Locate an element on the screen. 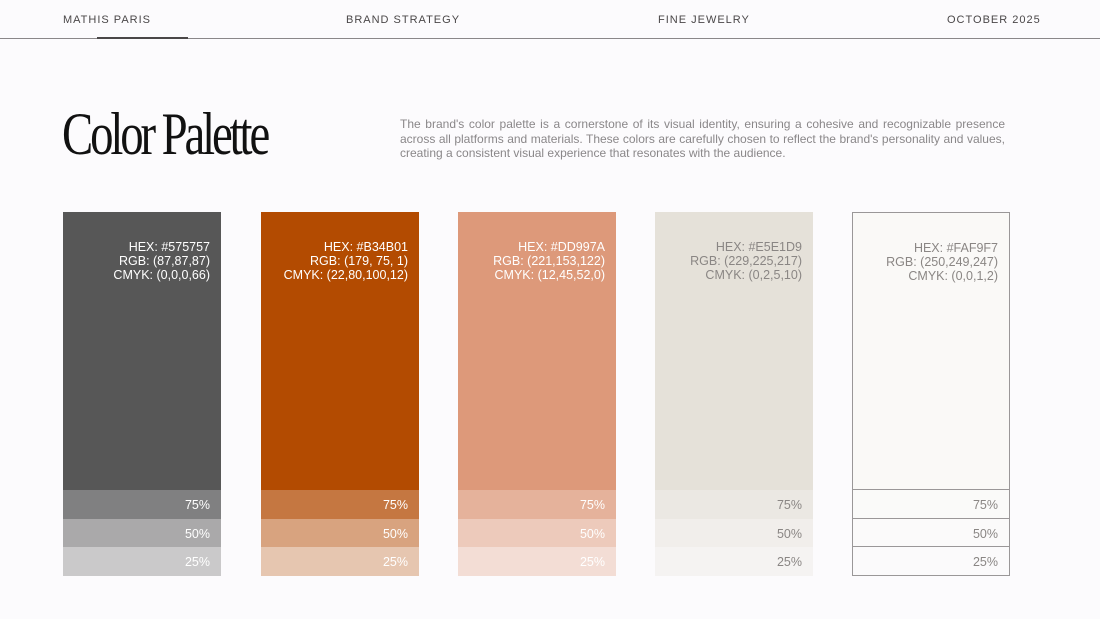 This screenshot has width=1100, height=619. swatch-hex: HEX: #B34B01 is located at coordinates (365, 247).